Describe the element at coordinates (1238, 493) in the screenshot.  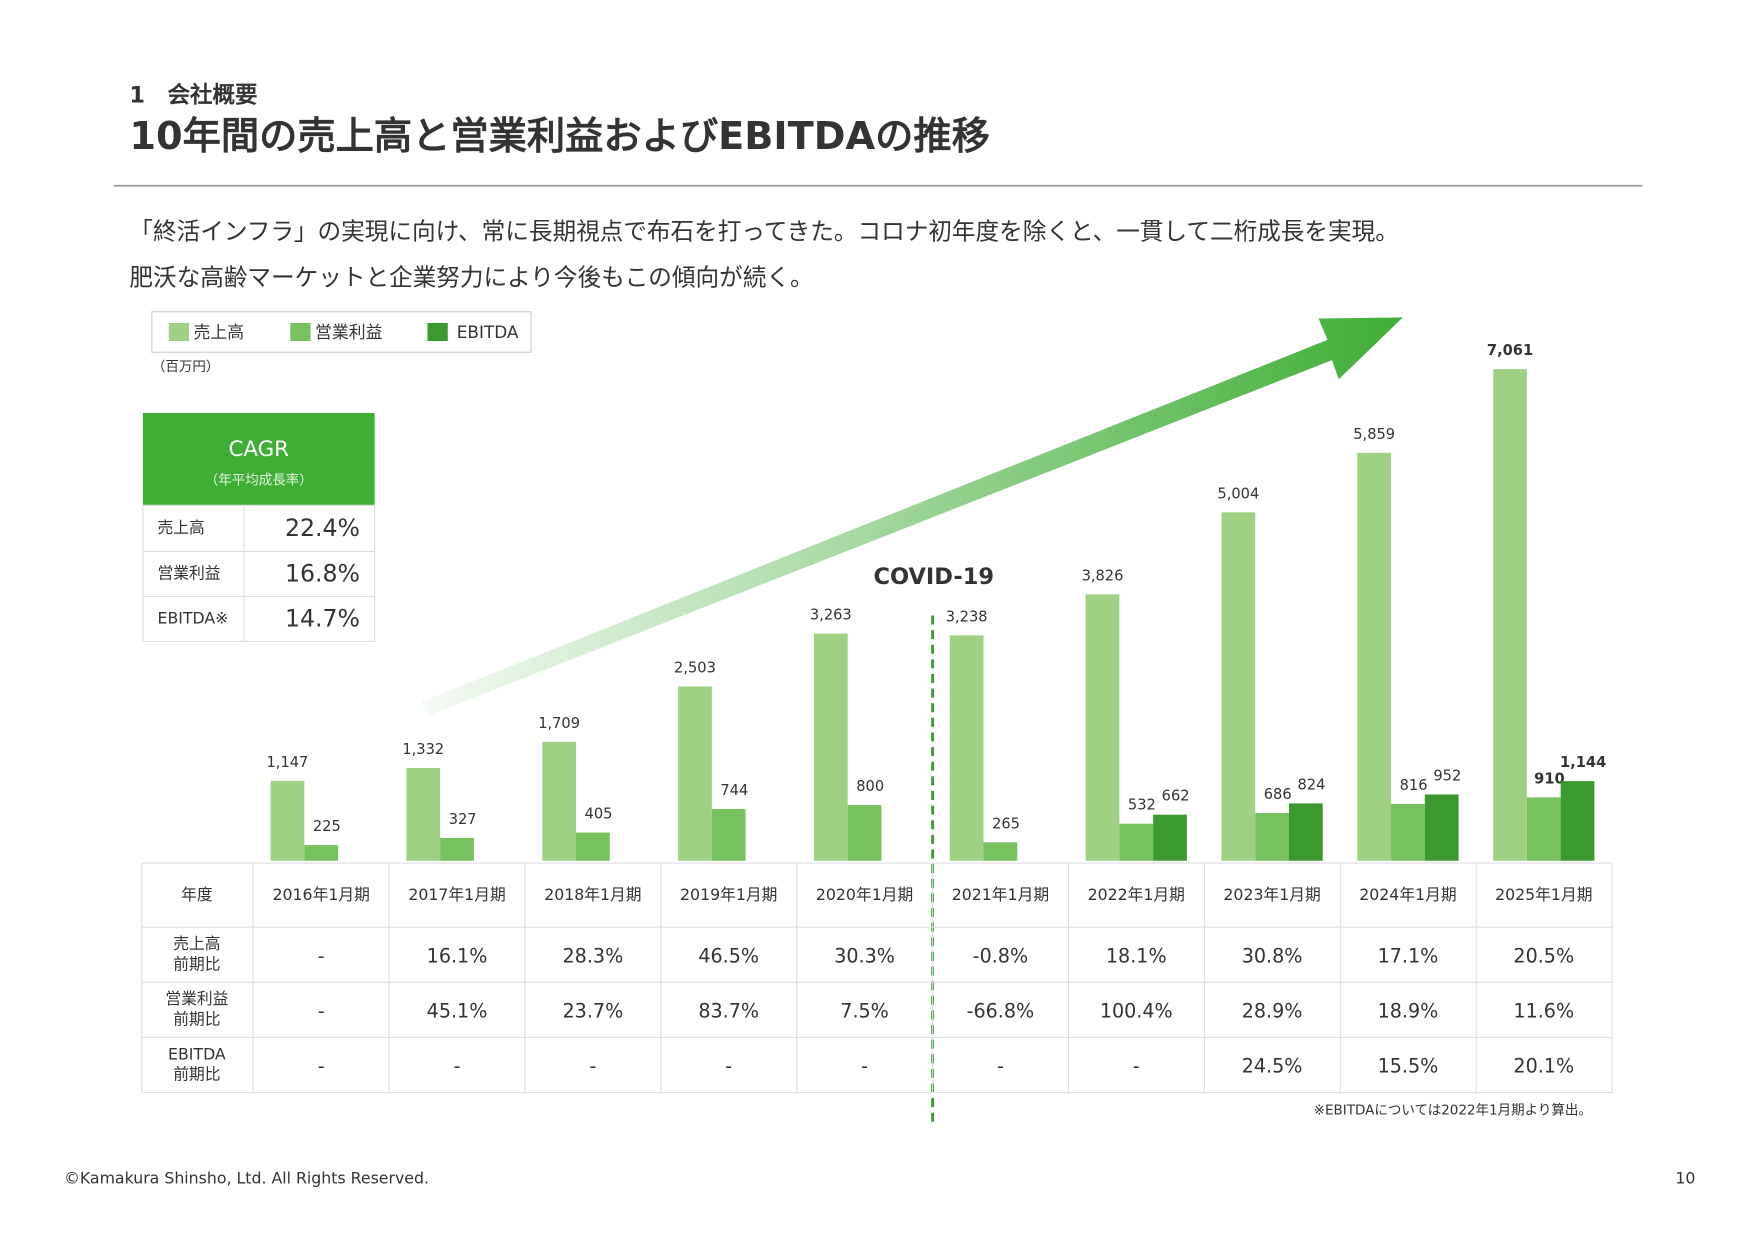
I see `value-label: 5,004` at that location.